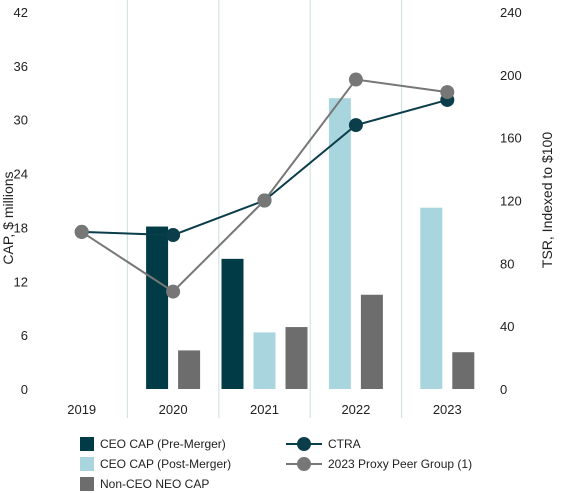 This screenshot has width=561, height=493. Describe the element at coordinates (511, 201) in the screenshot. I see `y-right-tick-label: 120` at that location.